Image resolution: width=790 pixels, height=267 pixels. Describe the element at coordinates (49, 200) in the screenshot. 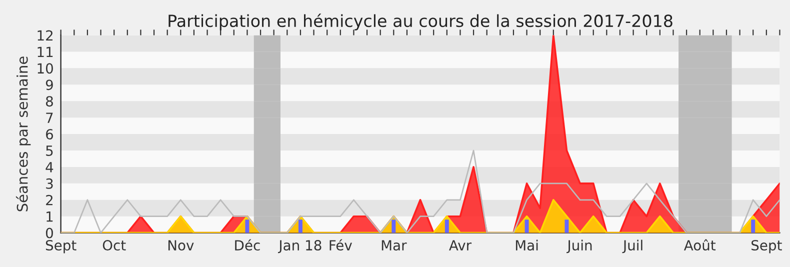

I see `y-tick-label: 2` at that location.